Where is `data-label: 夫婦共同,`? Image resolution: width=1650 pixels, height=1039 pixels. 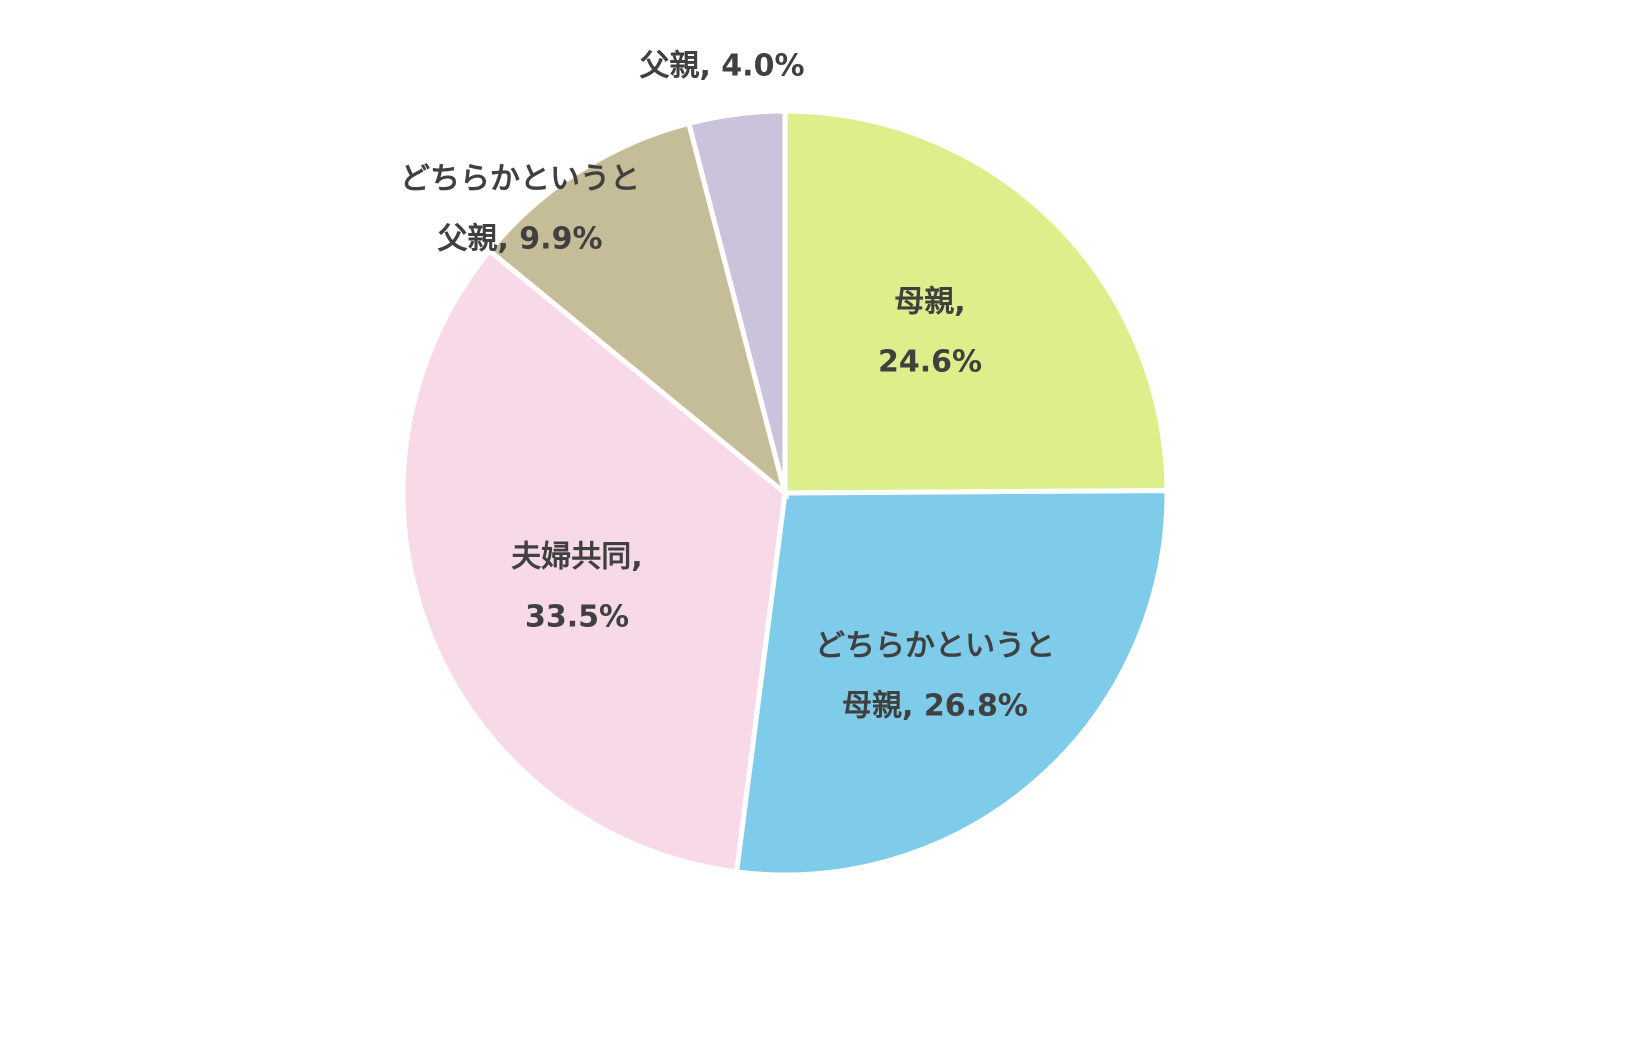 data-label: 夫婦共同, is located at coordinates (576, 557).